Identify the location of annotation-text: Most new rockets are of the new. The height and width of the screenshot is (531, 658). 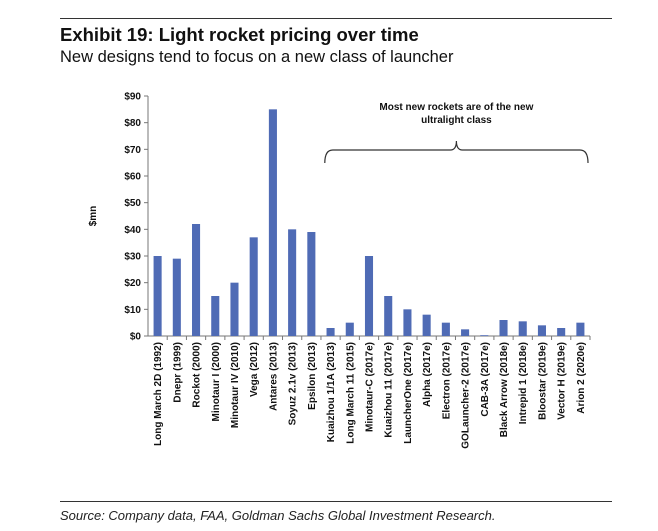
(456, 107).